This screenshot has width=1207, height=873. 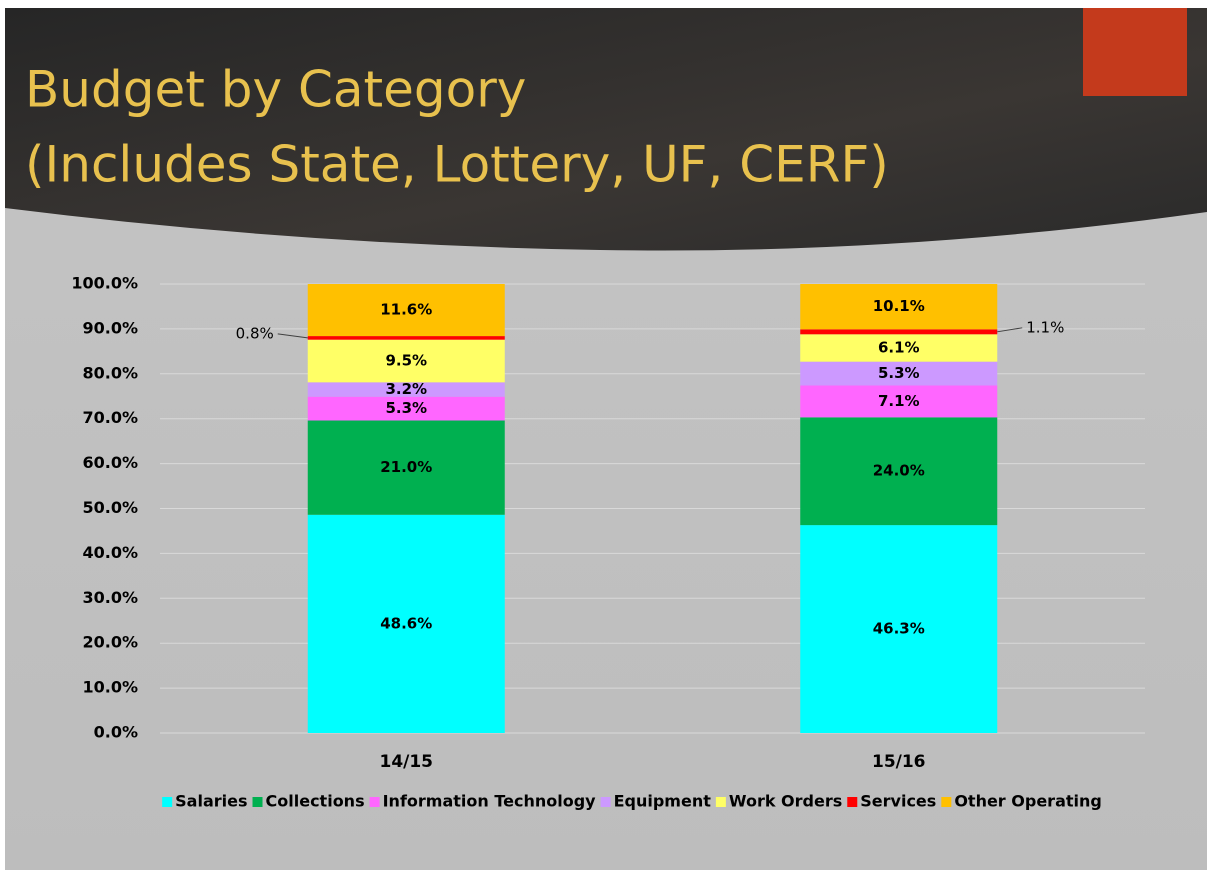 What do you see at coordinates (211, 801) in the screenshot?
I see `legend-label: Salaries` at bounding box center [211, 801].